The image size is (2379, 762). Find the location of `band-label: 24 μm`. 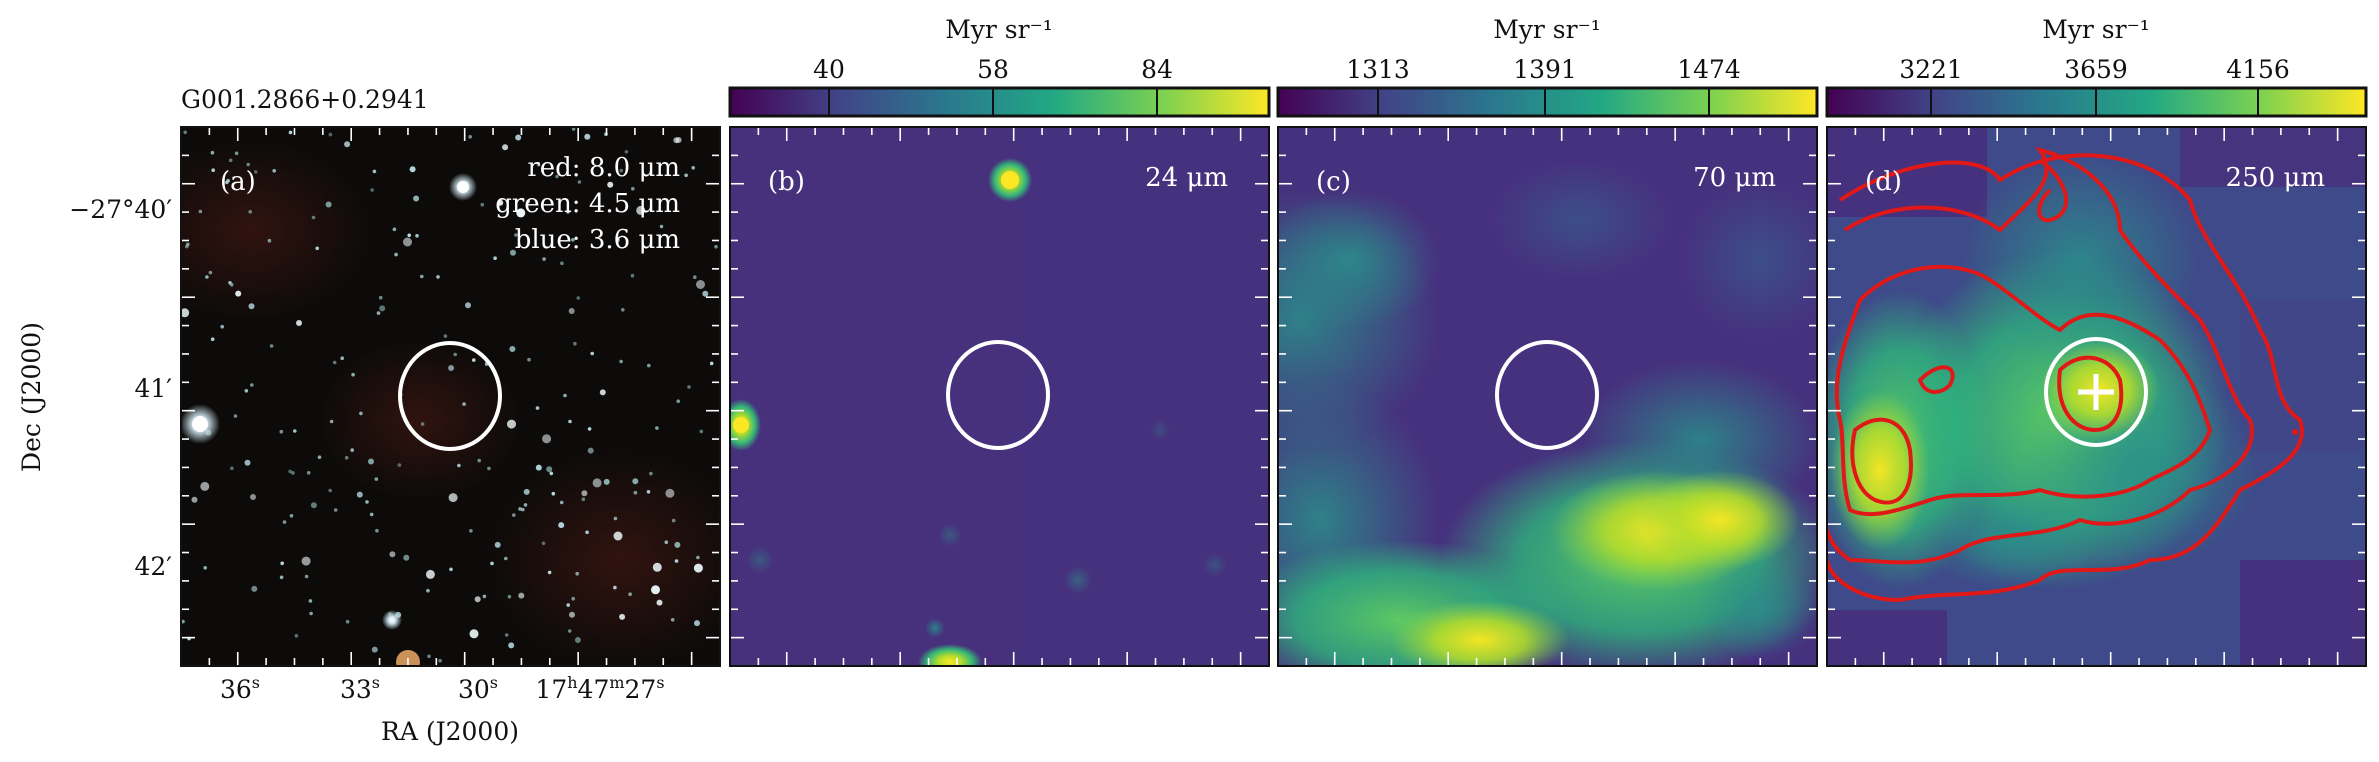

band-label: 24 μm is located at coordinates (1186, 178).